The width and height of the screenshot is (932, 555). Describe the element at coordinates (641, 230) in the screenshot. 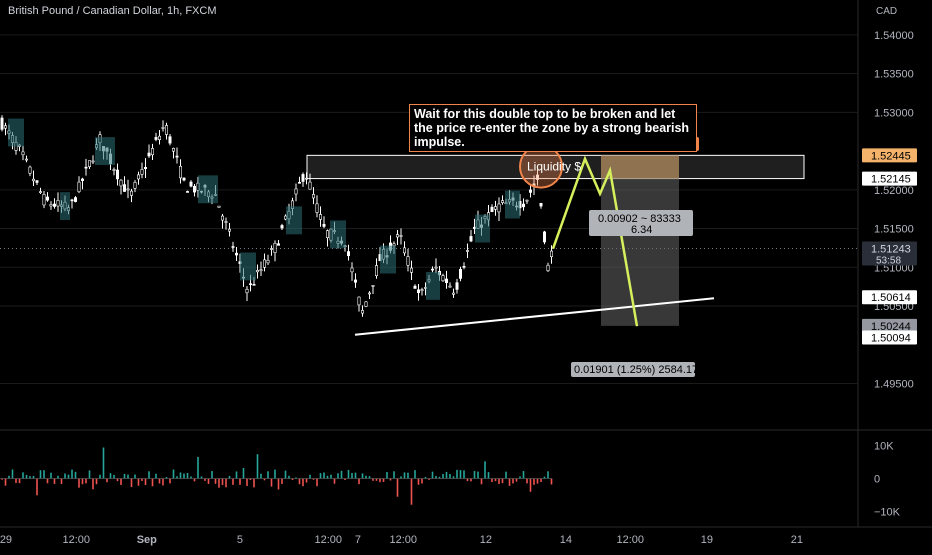

I see `box-label-2: 6.34` at that location.